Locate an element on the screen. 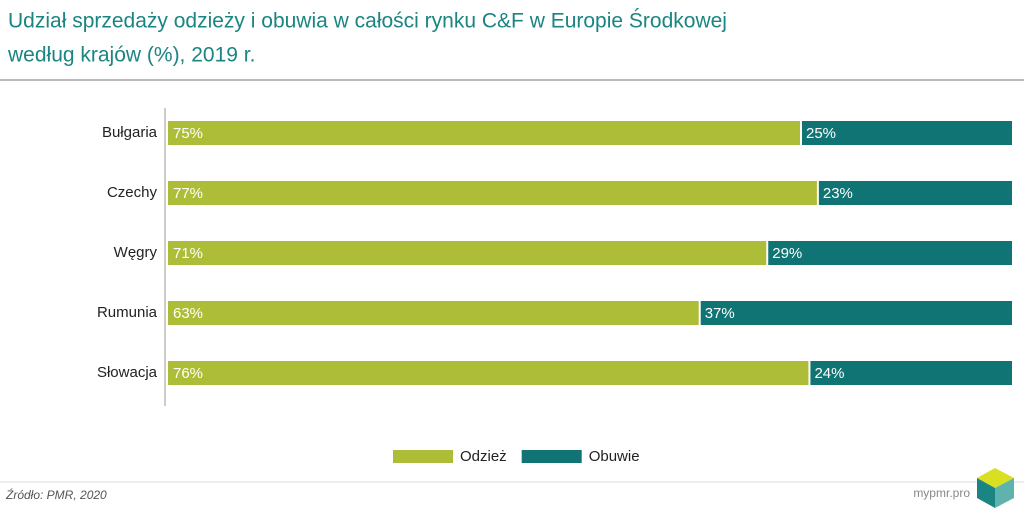 The image size is (1024, 512). value-label: 24% is located at coordinates (829, 373).